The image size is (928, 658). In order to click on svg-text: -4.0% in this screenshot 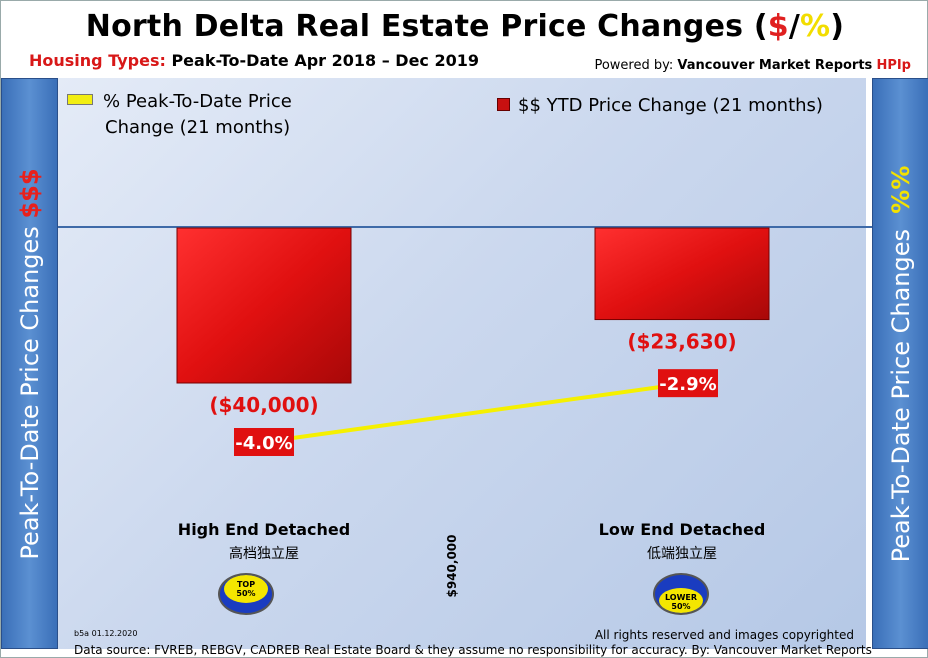, I will do `click(263, 443)`.